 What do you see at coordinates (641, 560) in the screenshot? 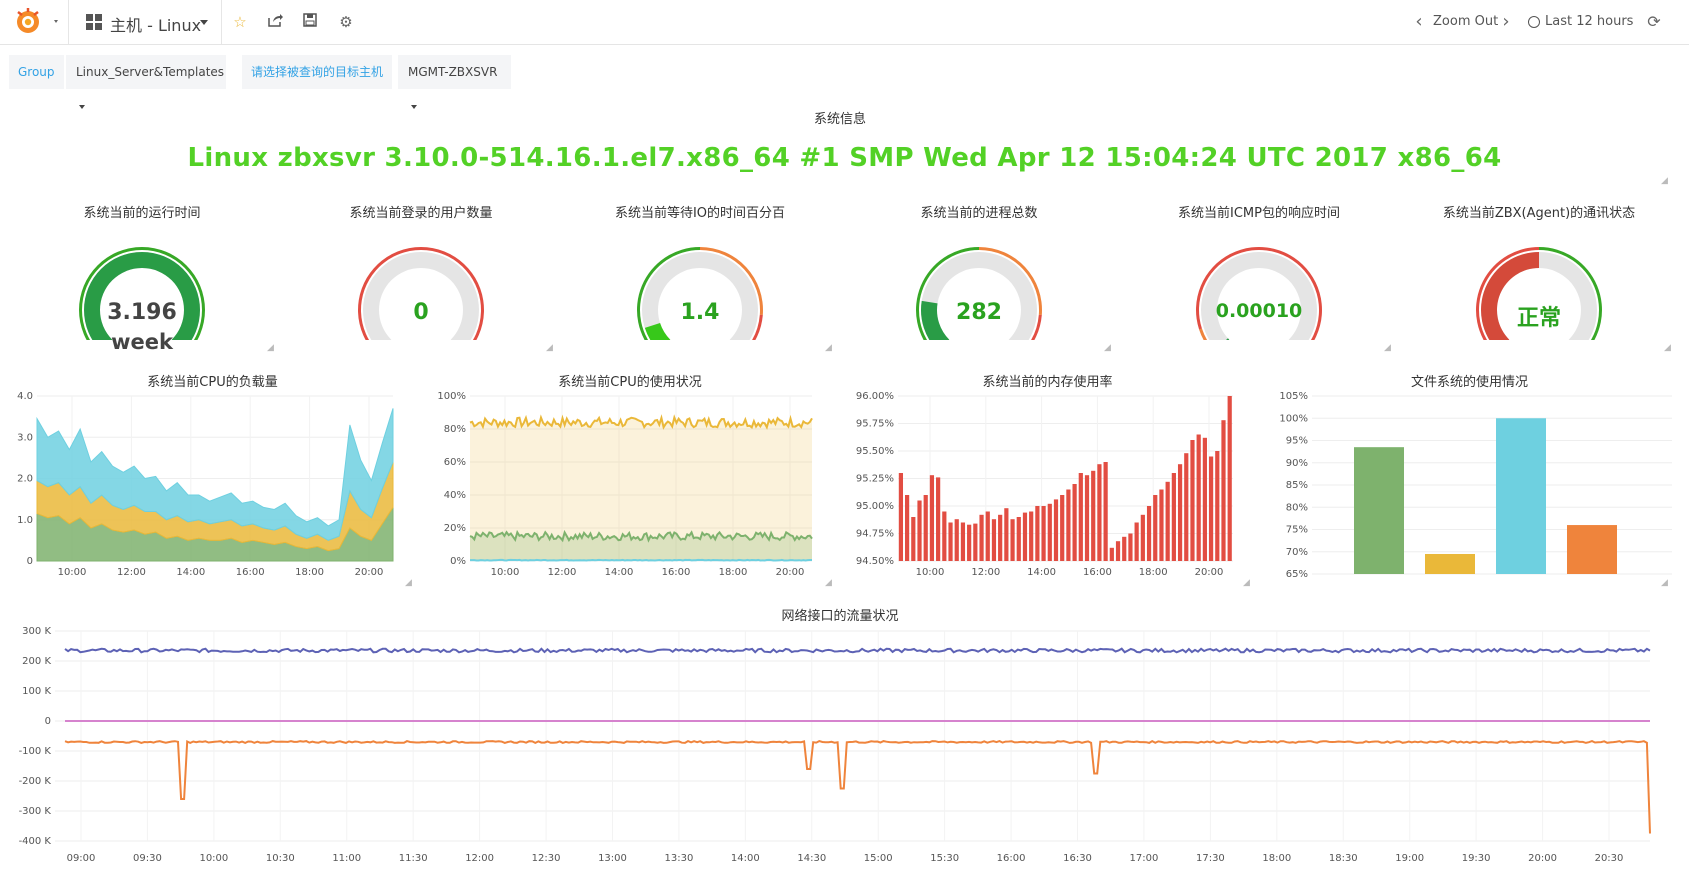
I see `series-line` at bounding box center [641, 560].